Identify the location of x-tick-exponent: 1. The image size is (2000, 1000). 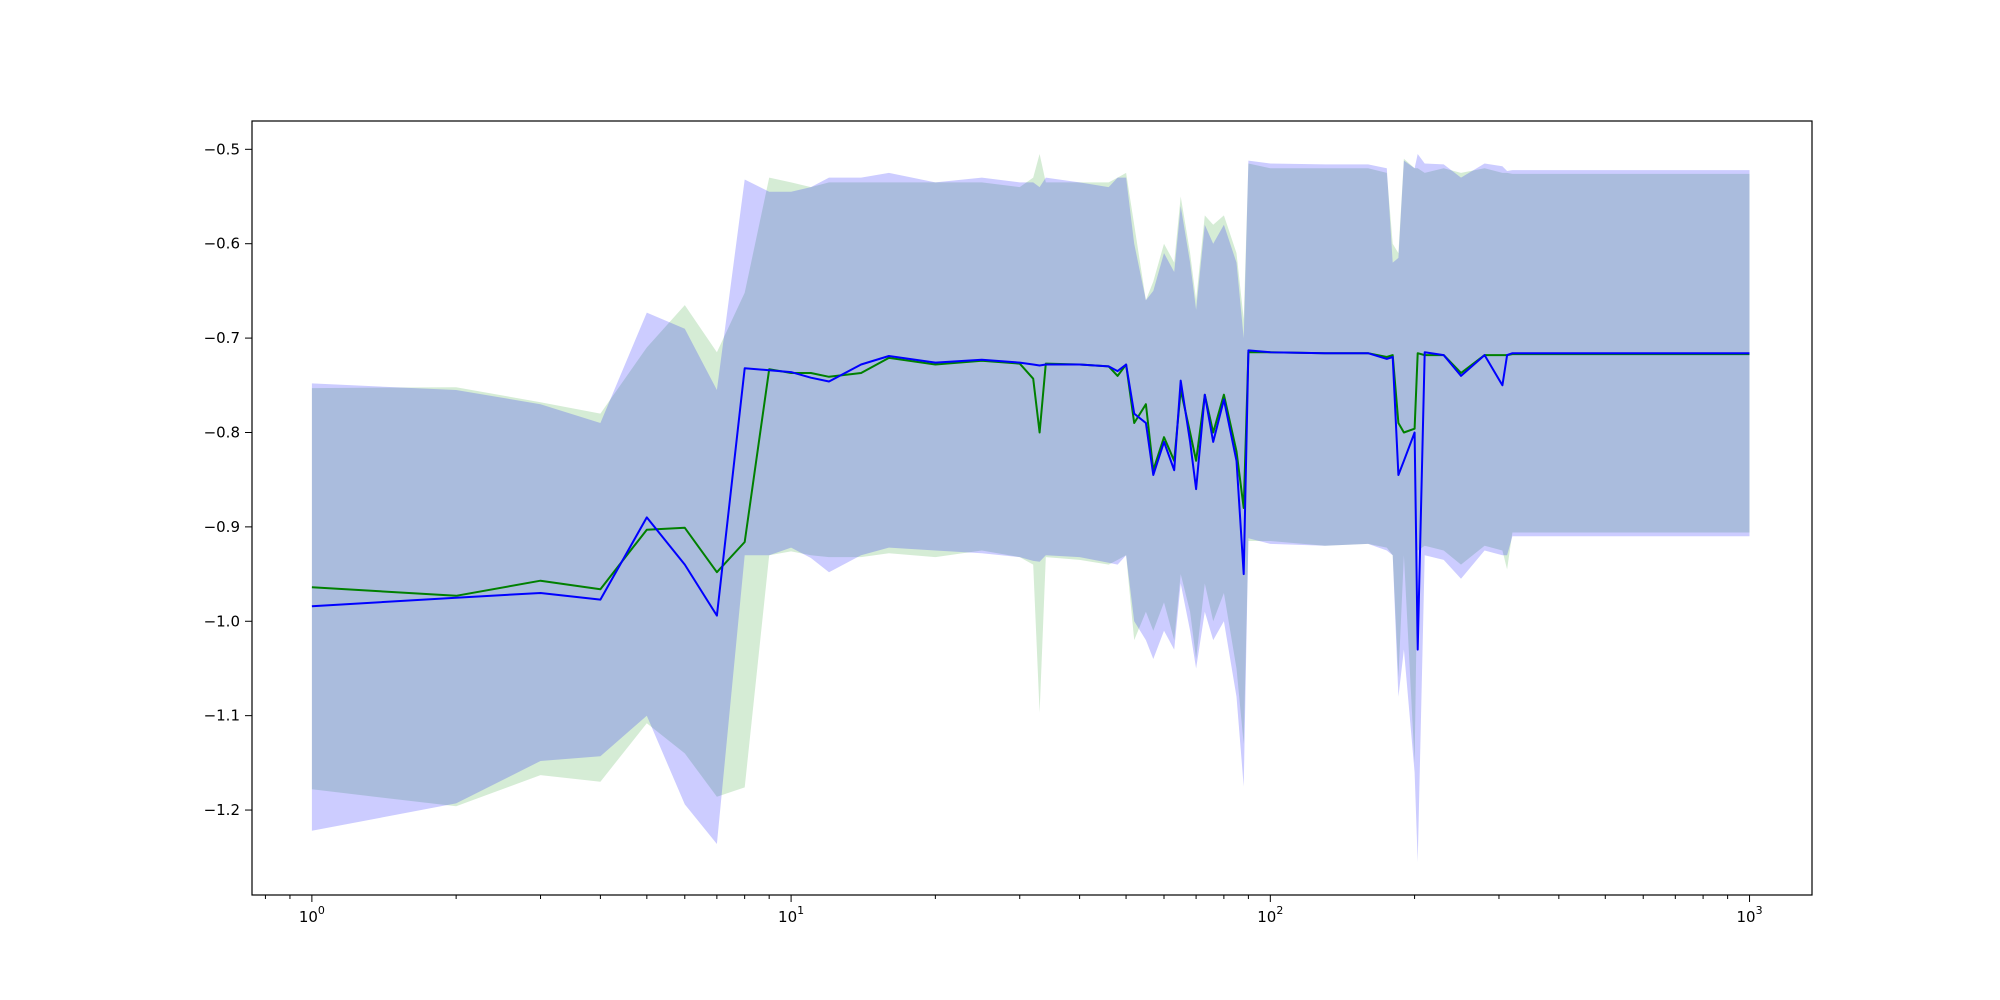
(800, 910).